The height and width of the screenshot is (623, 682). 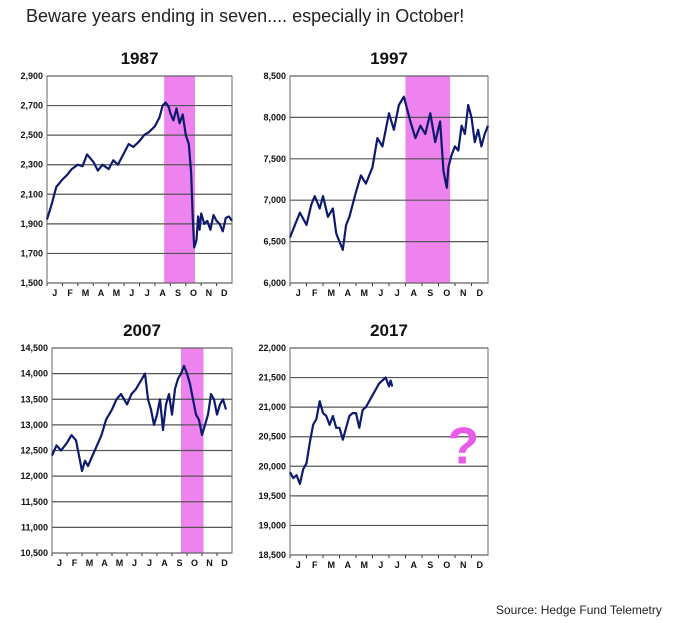 I want to click on y-tick-label: 11,000, so click(x=34, y=527).